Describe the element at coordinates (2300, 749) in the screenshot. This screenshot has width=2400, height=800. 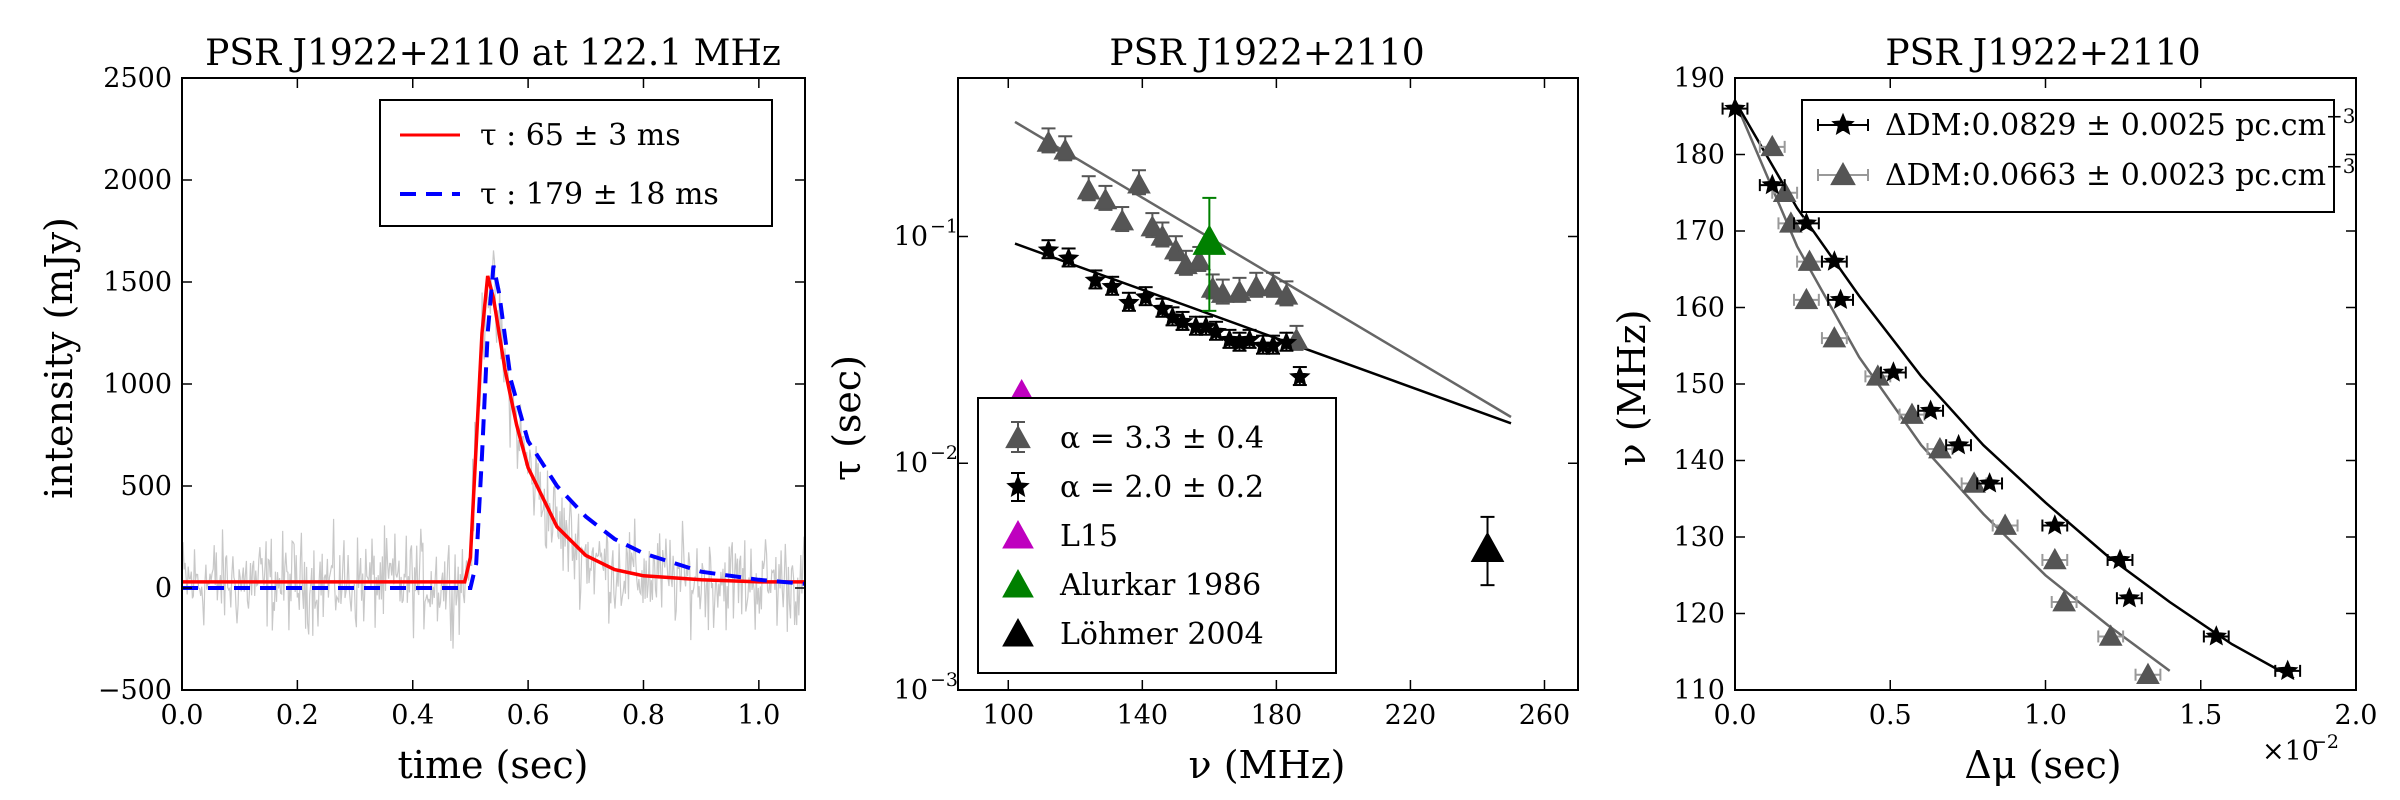
I see `x-axis-multiplier: ×10 −2` at that location.